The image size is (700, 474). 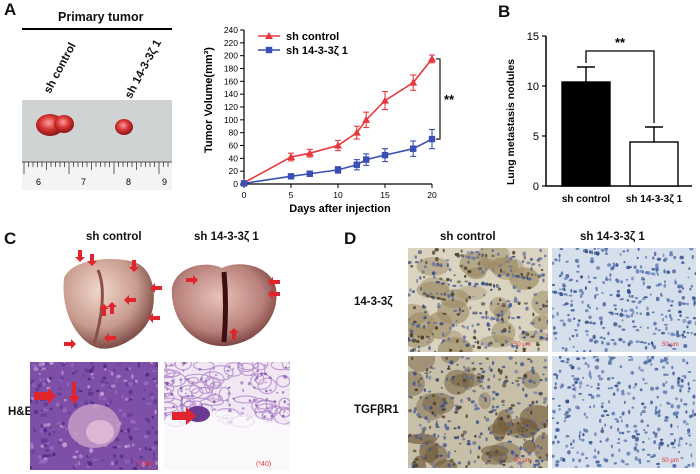 What do you see at coordinates (234, 133) in the screenshot?
I see `y-tick-label: 80` at bounding box center [234, 133].